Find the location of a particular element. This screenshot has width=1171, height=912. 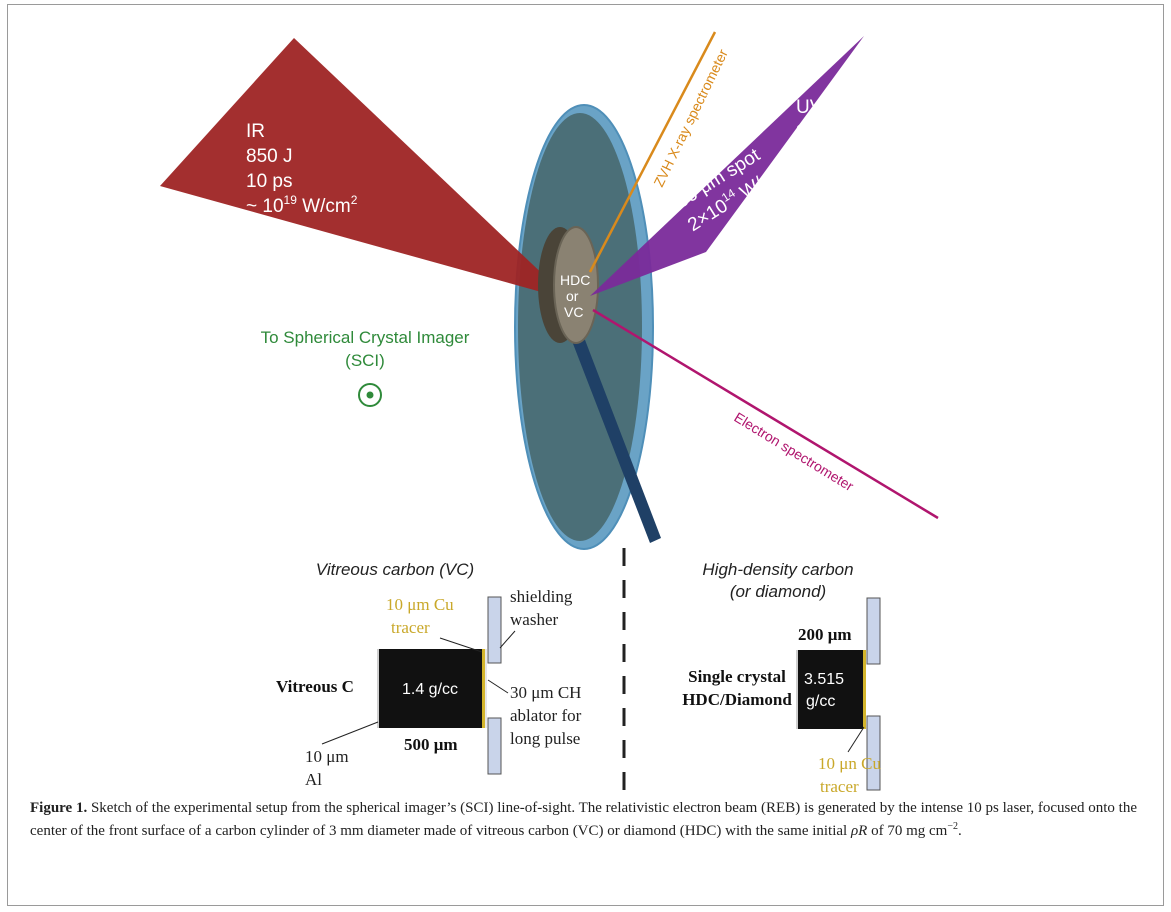

vc-washer-label-2: washer is located at coordinates (534, 619).